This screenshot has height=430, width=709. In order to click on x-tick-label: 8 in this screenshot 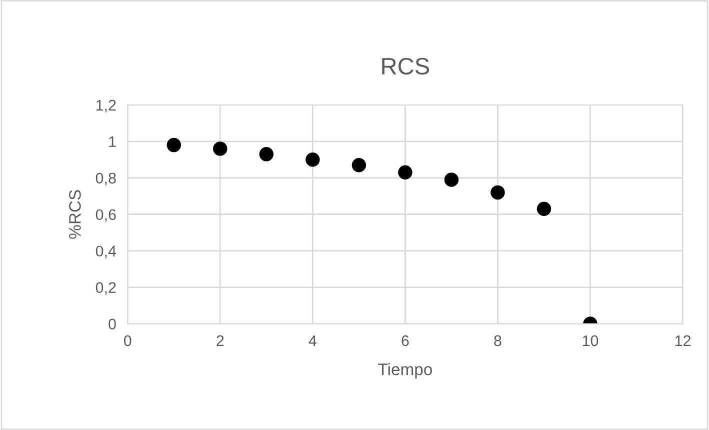, I will do `click(498, 340)`.